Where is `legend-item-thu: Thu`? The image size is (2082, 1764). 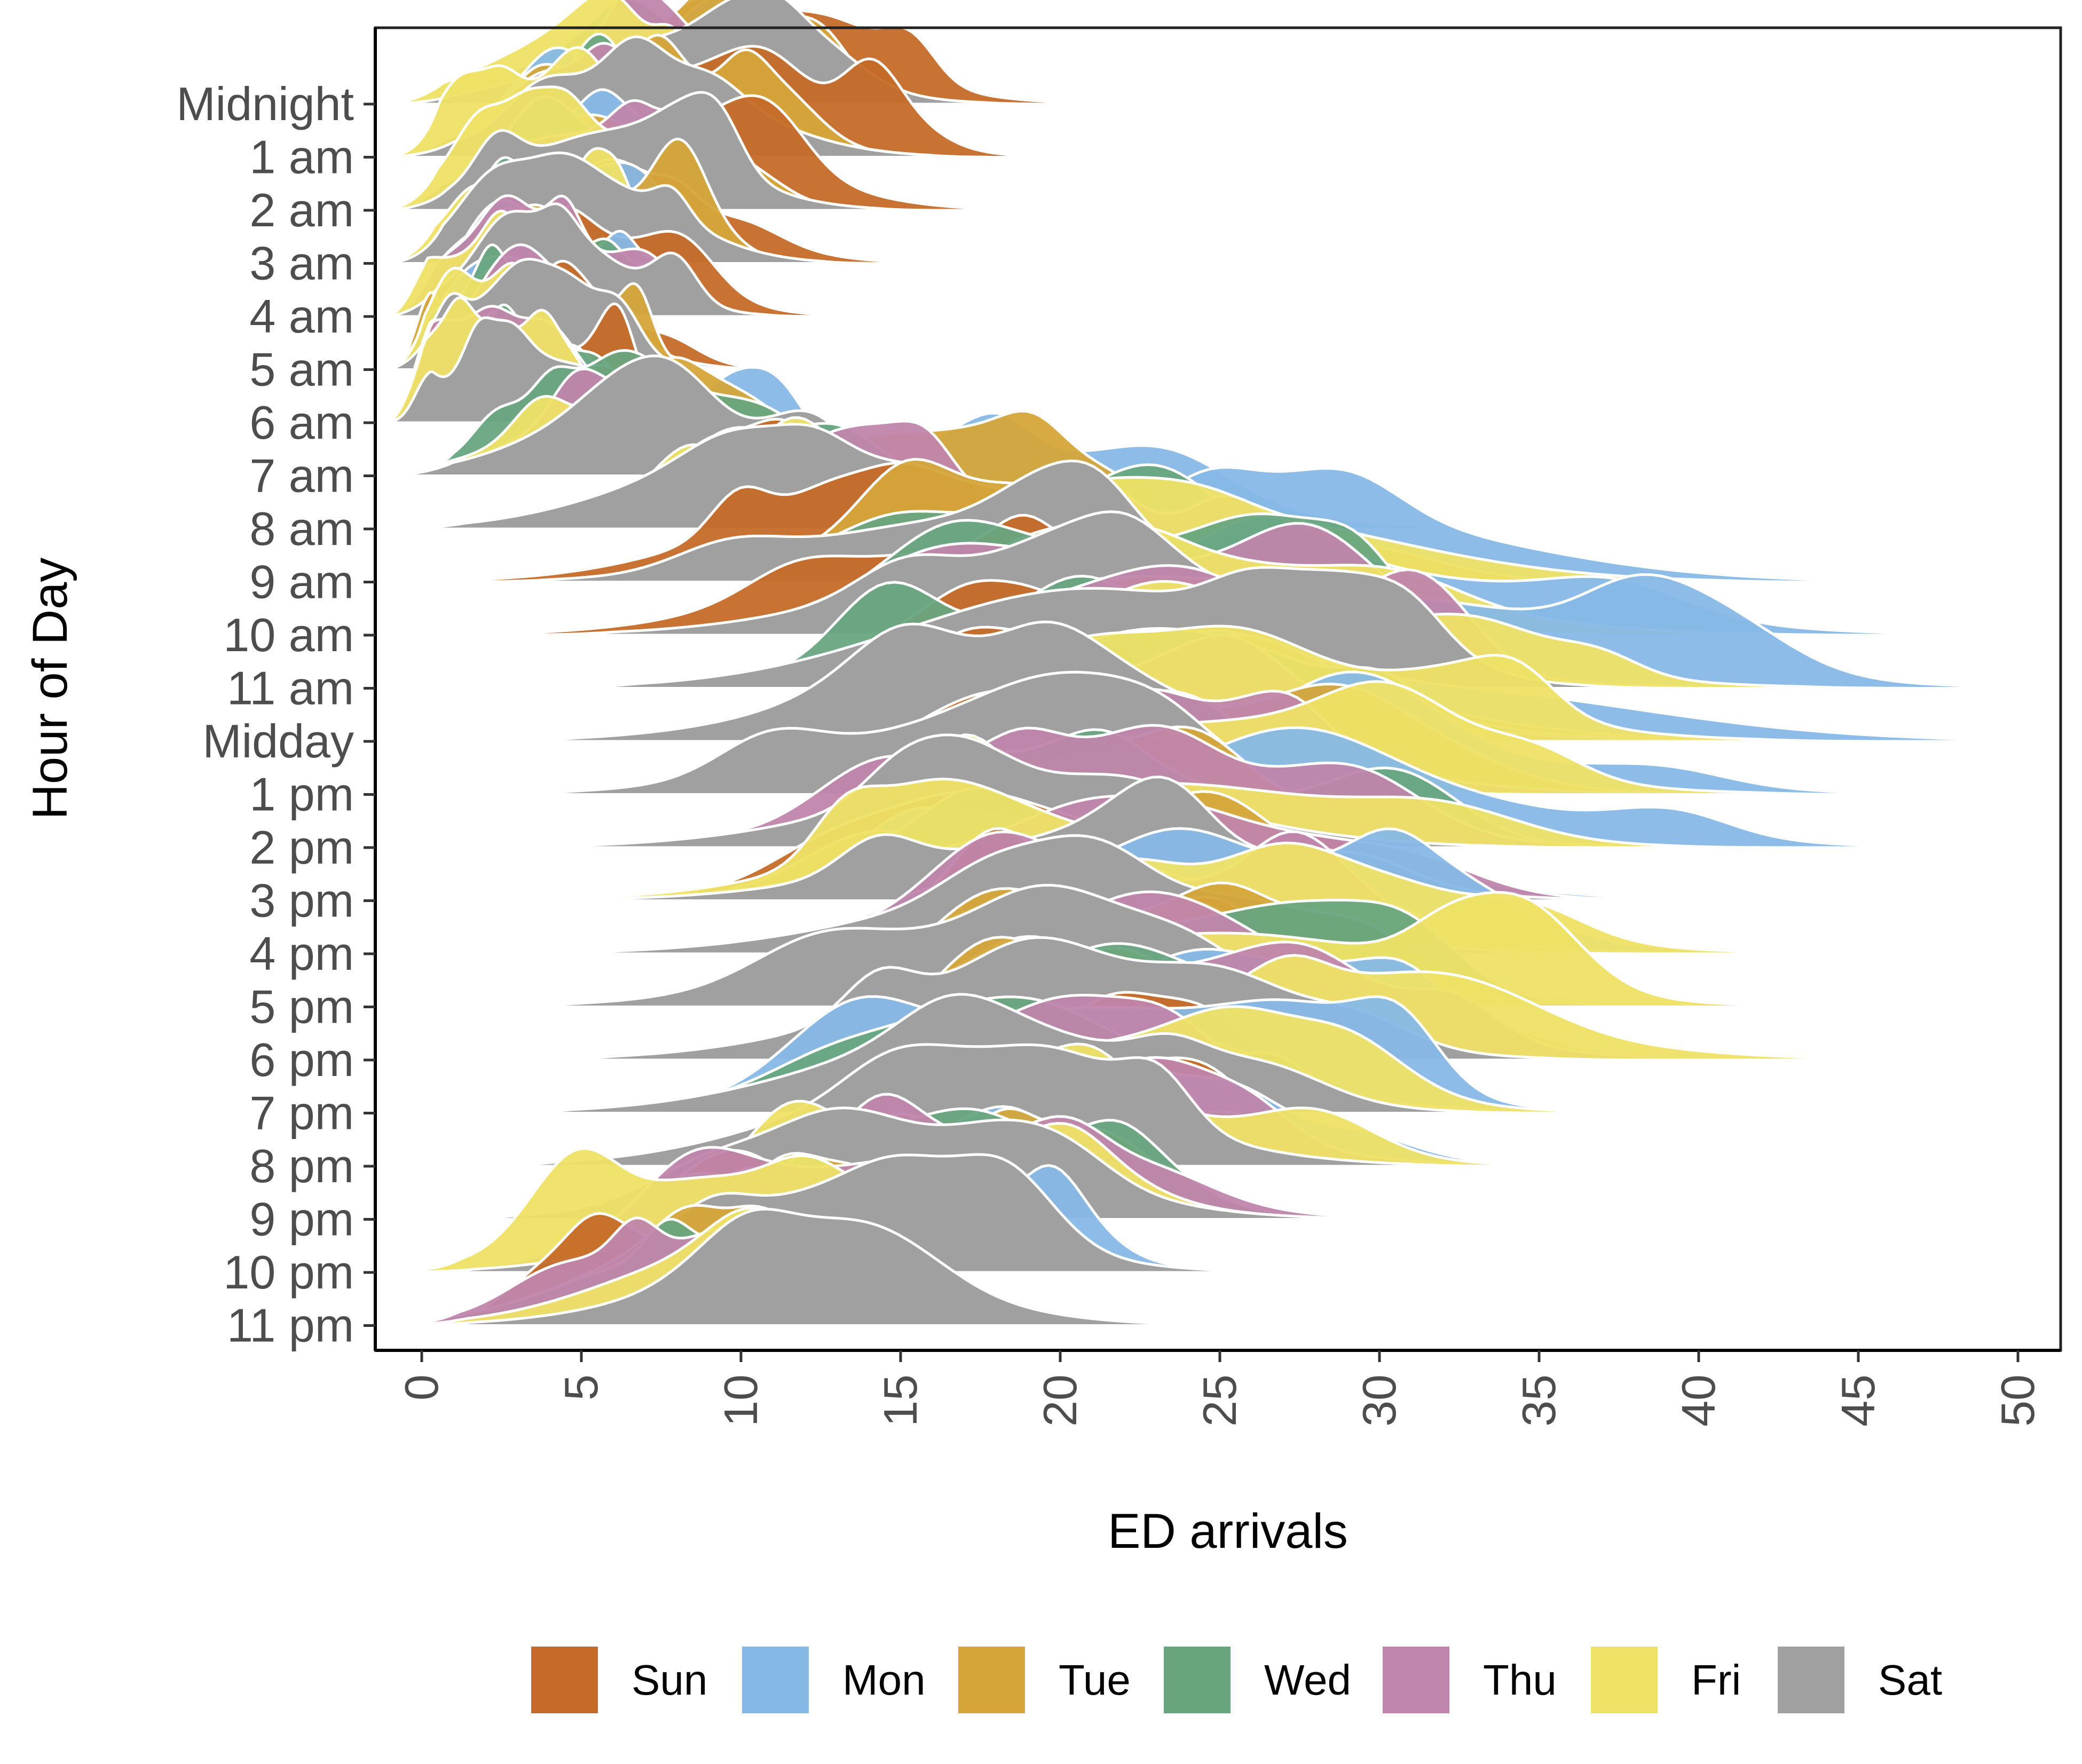 legend-item-thu: Thu is located at coordinates (1470, 1680).